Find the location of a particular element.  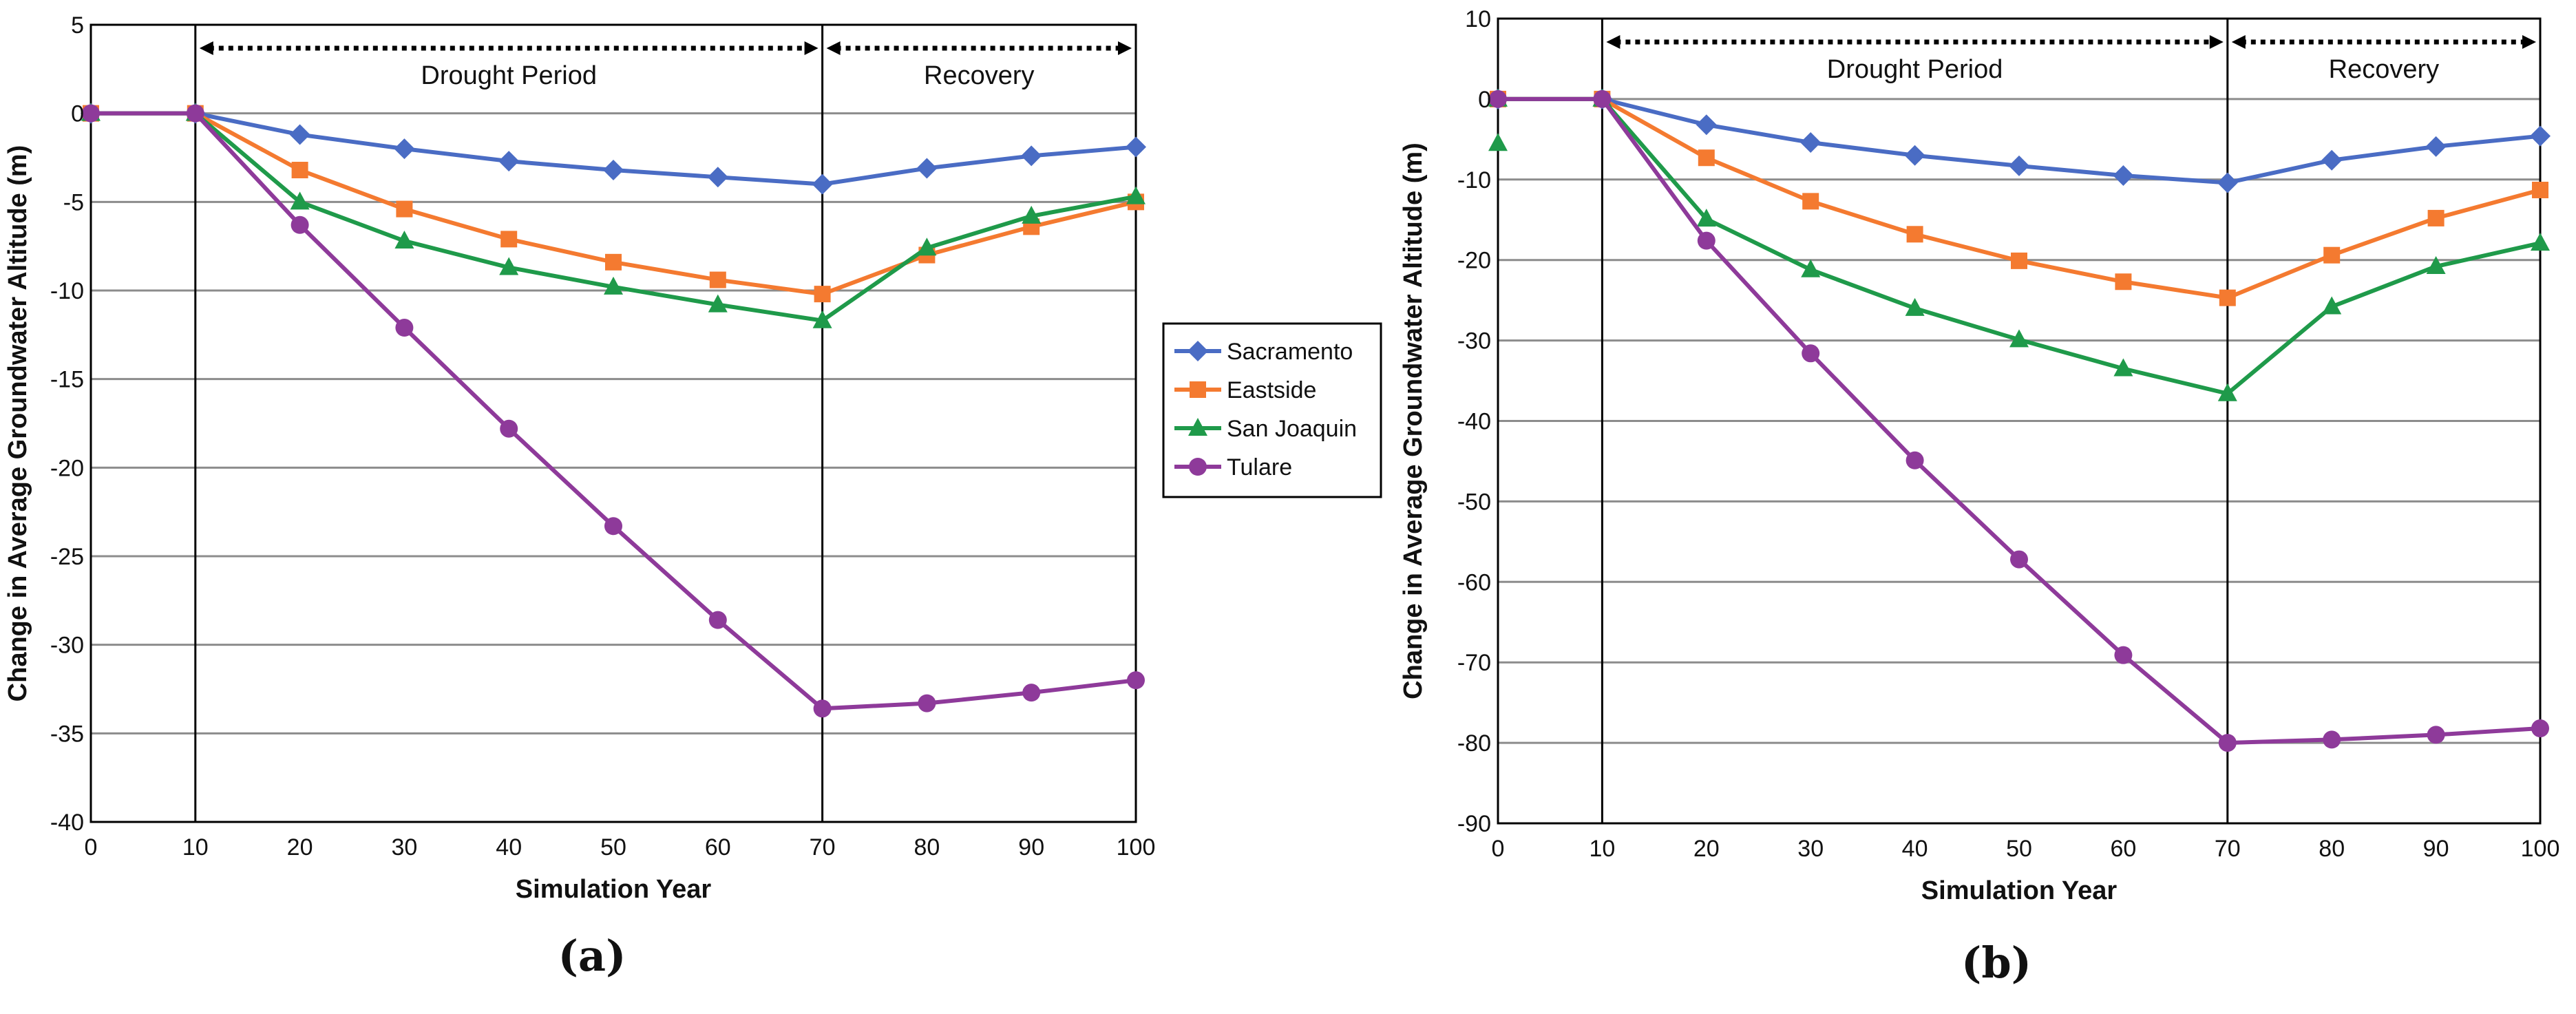

legend-marker-triangle-icon is located at coordinates (1198, 427).